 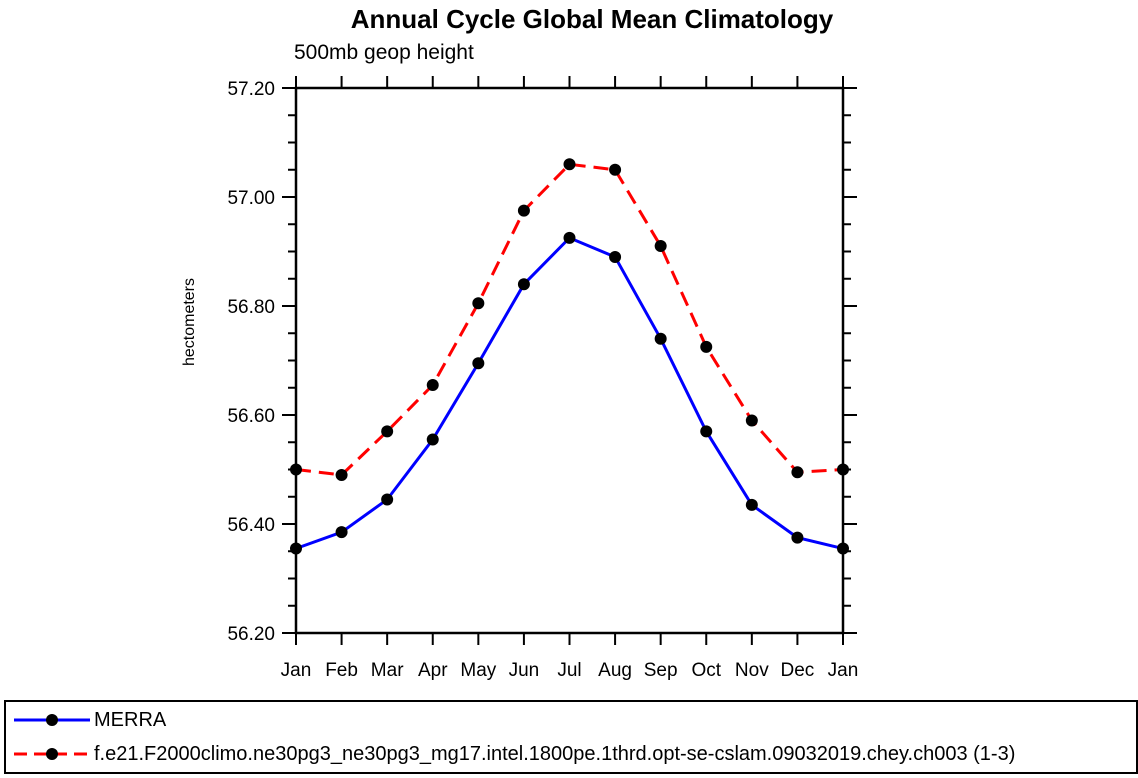 What do you see at coordinates (251, 525) in the screenshot?
I see `svg-text: 56.40` at bounding box center [251, 525].